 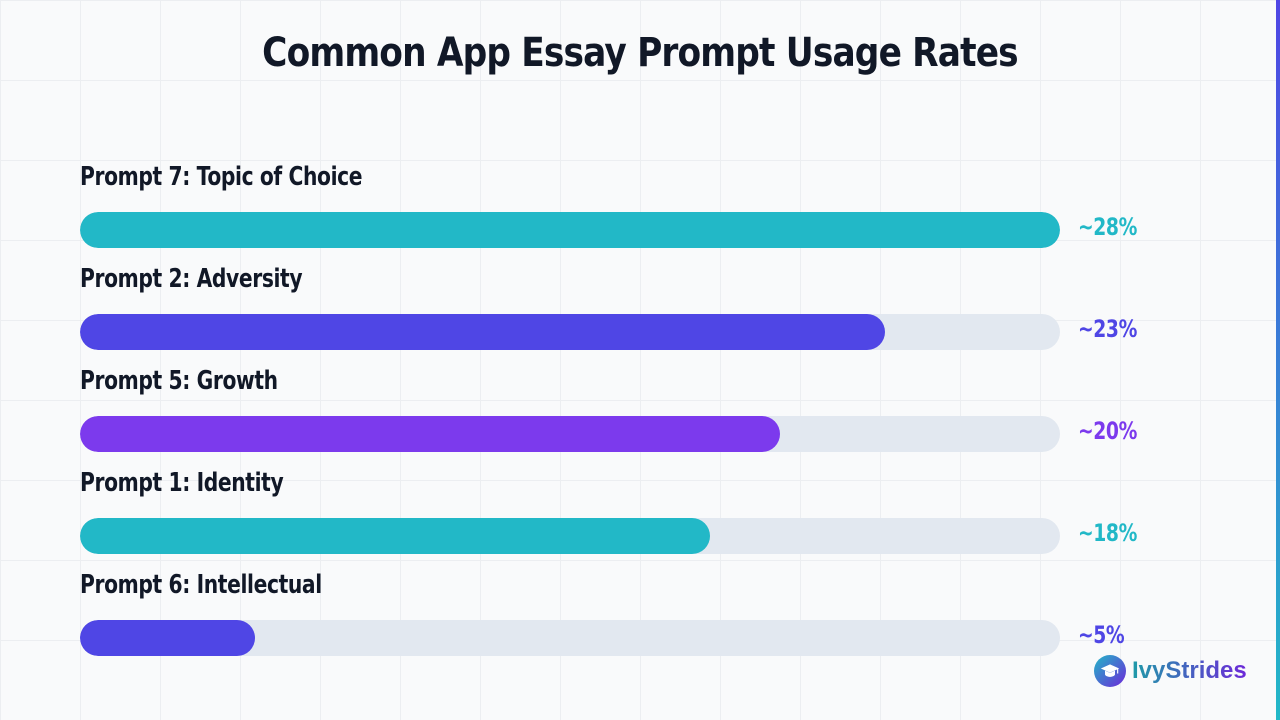 I want to click on bar-row: Prompt 2: Adversity ~23%, so click(x=630, y=309).